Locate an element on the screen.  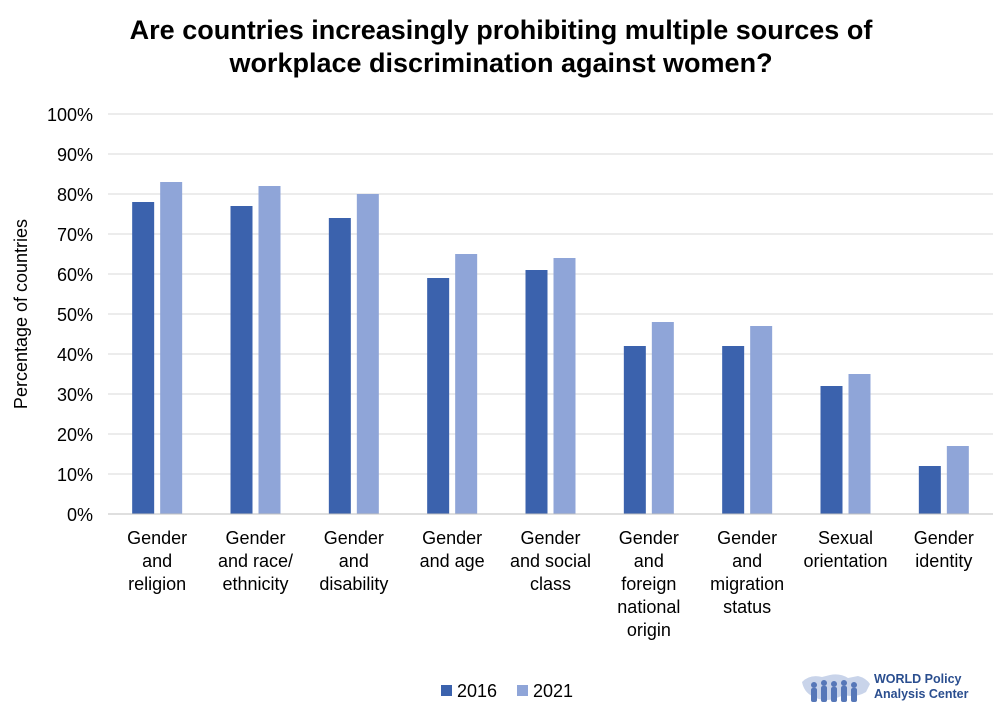
x-tick-label: Sexual orientation is located at coordinates (845, 549).